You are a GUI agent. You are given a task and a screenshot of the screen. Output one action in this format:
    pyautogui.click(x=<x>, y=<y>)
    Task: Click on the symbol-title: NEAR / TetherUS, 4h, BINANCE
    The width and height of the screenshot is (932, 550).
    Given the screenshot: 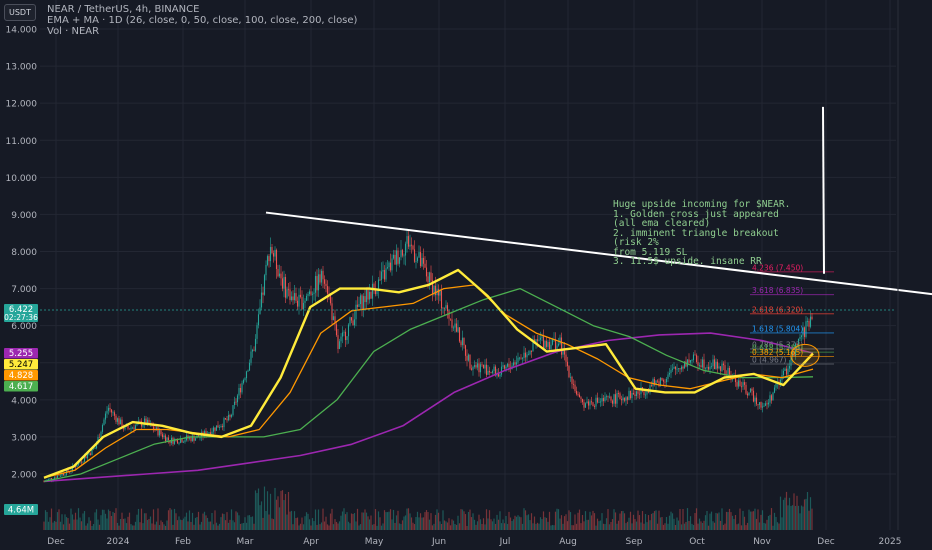 What is the action you would take?
    pyautogui.click(x=123, y=9)
    